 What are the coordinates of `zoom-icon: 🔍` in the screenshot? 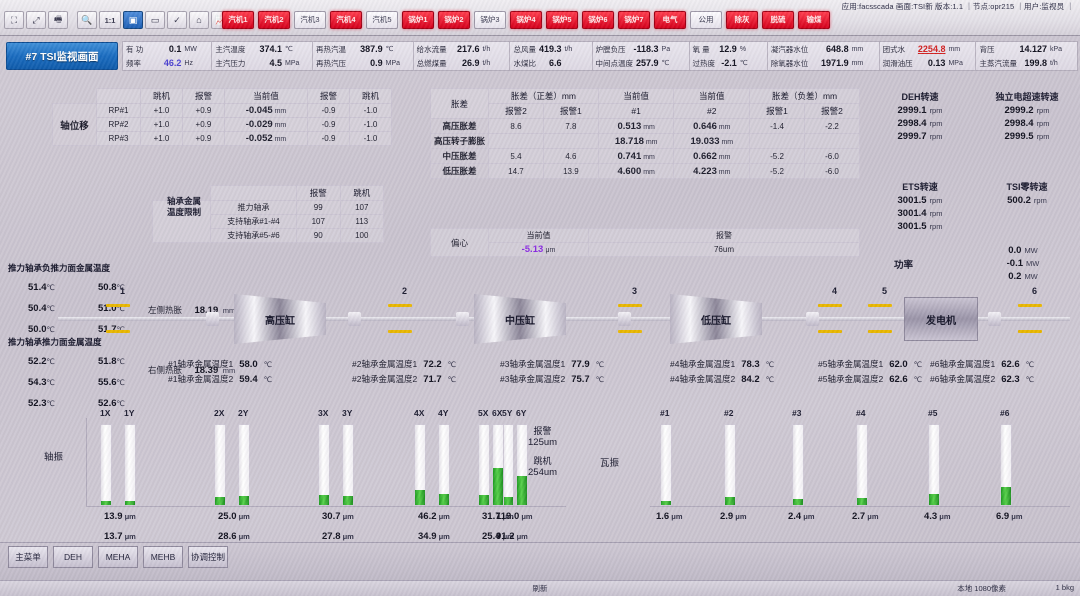 It's located at (87, 20).